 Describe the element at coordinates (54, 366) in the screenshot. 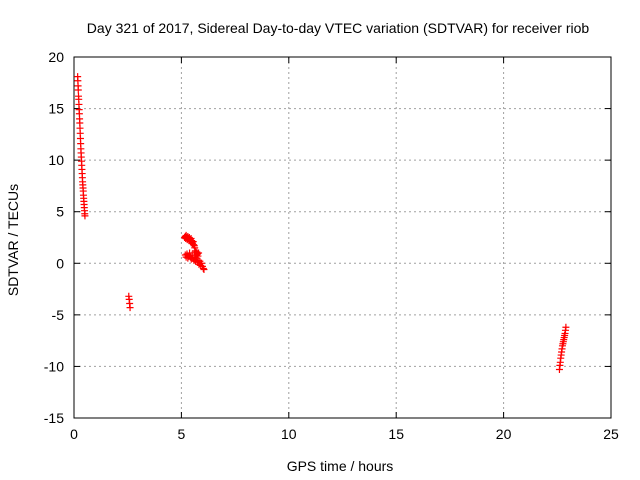

I see `y-tick-label: -10` at that location.